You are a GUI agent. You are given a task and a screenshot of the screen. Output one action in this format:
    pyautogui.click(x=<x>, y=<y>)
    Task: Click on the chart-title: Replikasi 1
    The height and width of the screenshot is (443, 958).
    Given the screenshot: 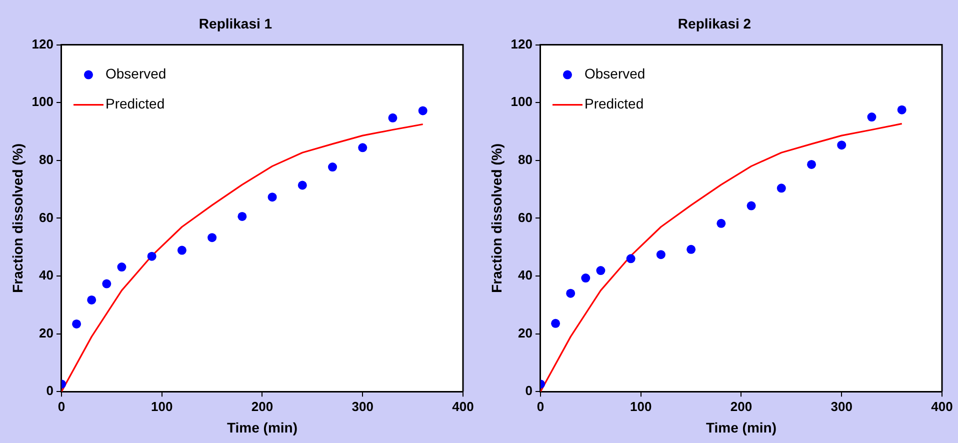 What is the action you would take?
    pyautogui.click(x=235, y=23)
    